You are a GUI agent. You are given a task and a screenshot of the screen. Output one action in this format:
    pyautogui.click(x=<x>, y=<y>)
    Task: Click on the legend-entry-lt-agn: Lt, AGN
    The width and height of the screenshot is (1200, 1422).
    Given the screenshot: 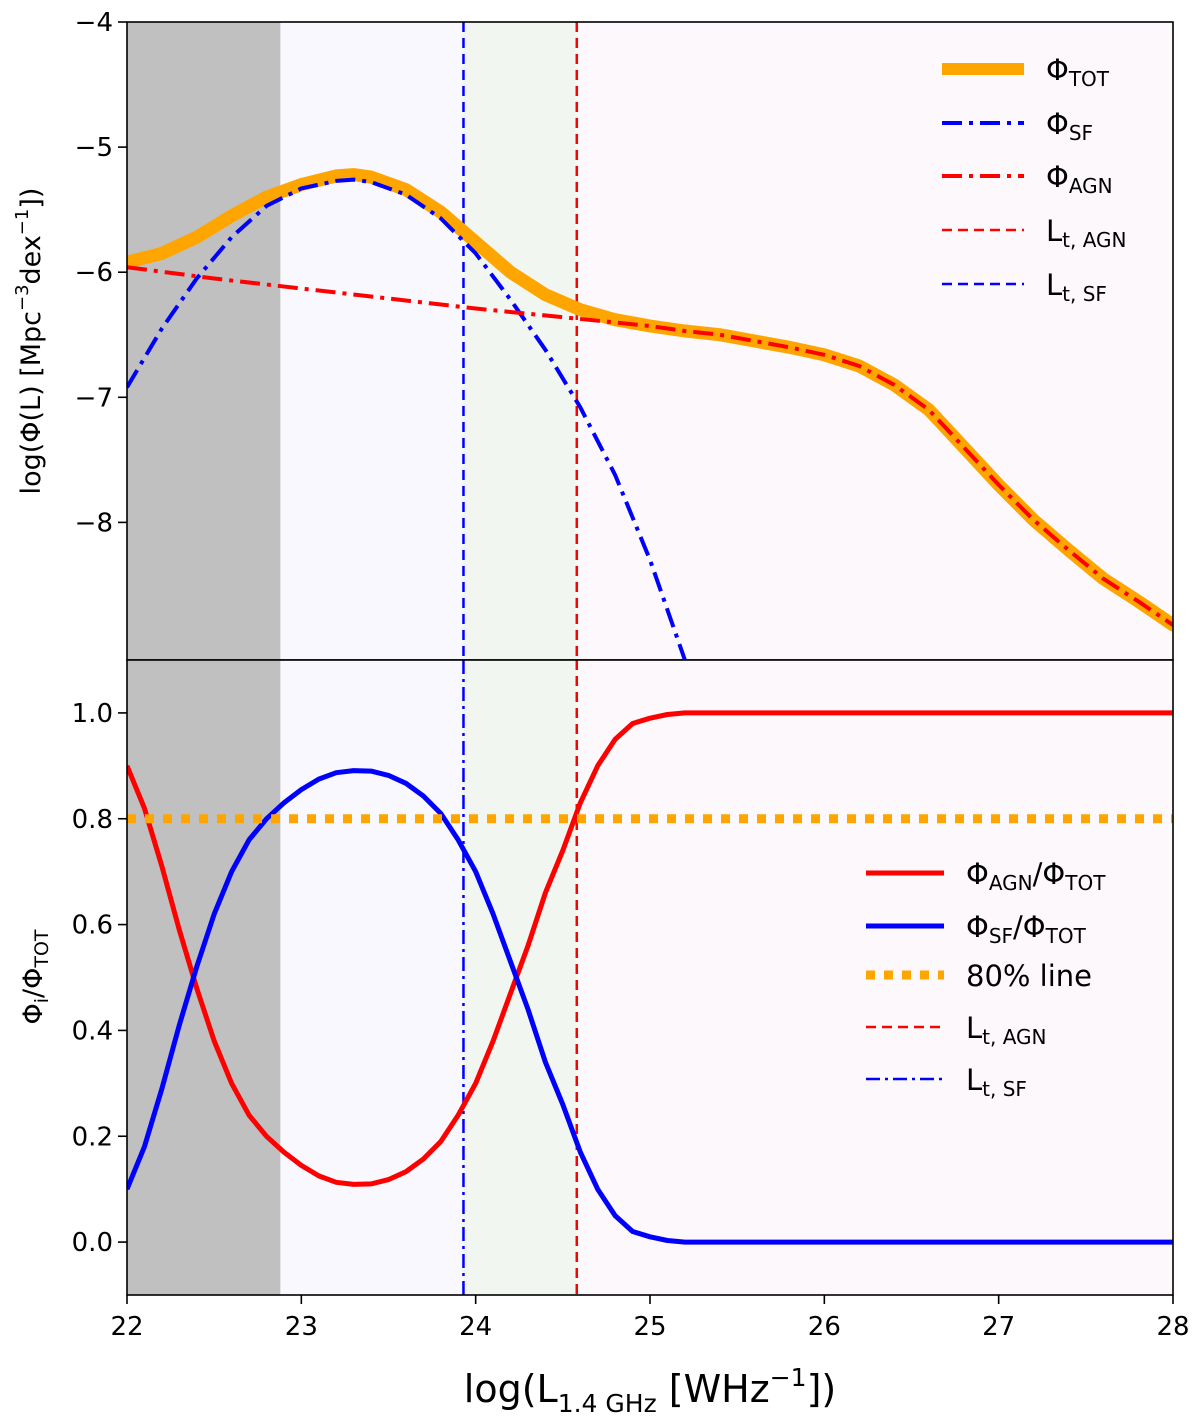 What is the action you would take?
    pyautogui.click(x=1034, y=233)
    